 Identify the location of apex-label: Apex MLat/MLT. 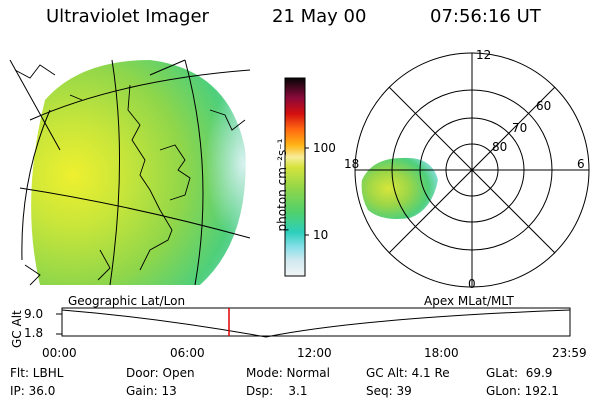
(469, 301).